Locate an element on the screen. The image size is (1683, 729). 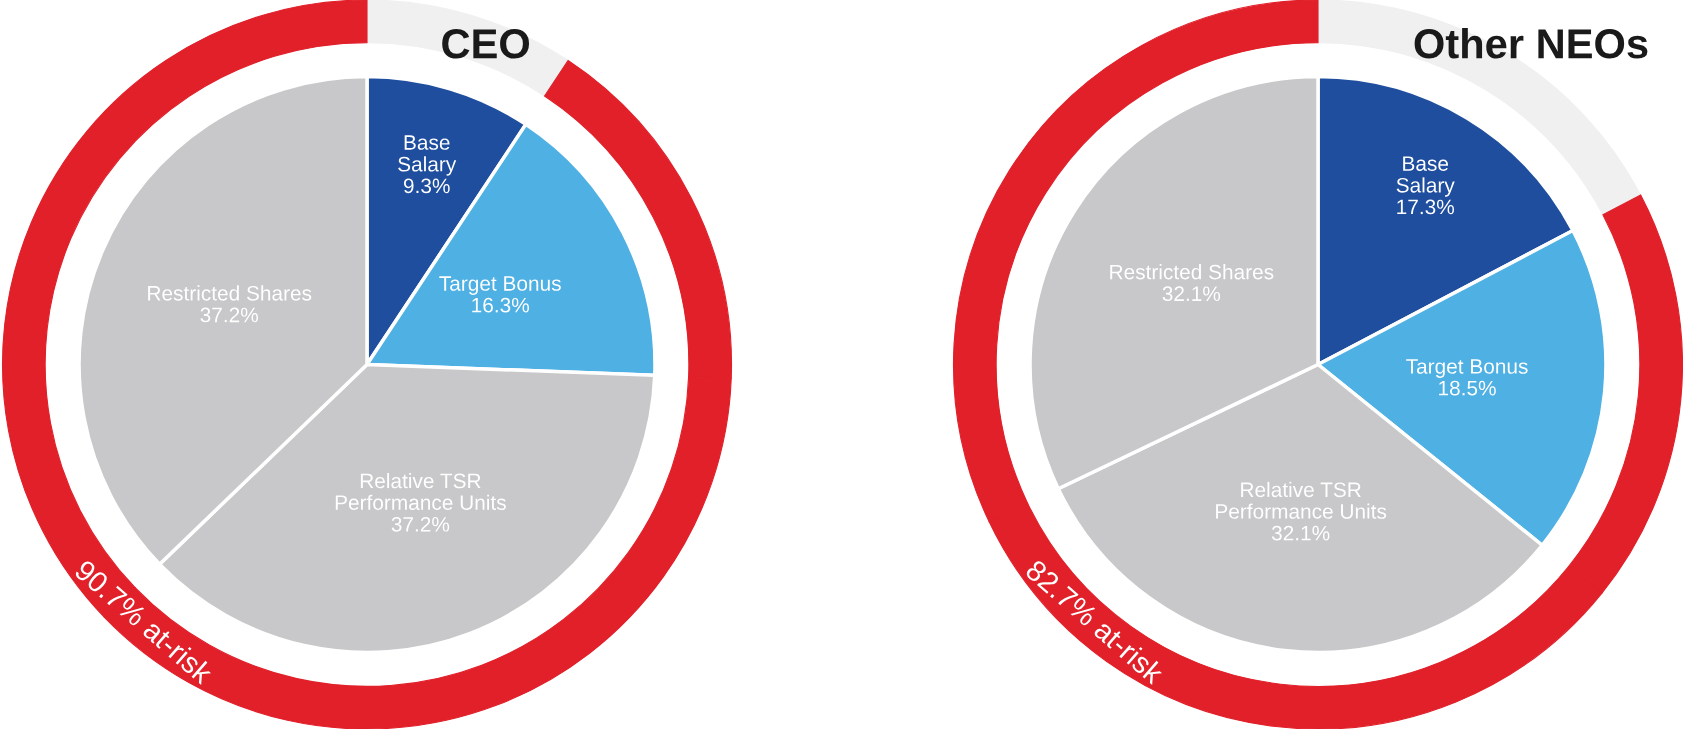
data-label: 17.3% is located at coordinates (1426, 207).